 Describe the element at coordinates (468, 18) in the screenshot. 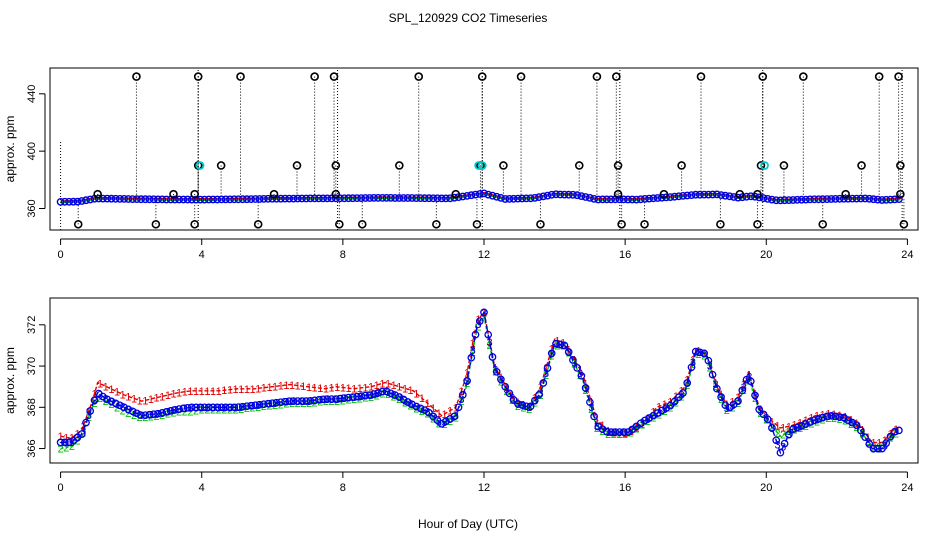

I see `figure-title: SPL_120929 CO2 Timeseries` at that location.